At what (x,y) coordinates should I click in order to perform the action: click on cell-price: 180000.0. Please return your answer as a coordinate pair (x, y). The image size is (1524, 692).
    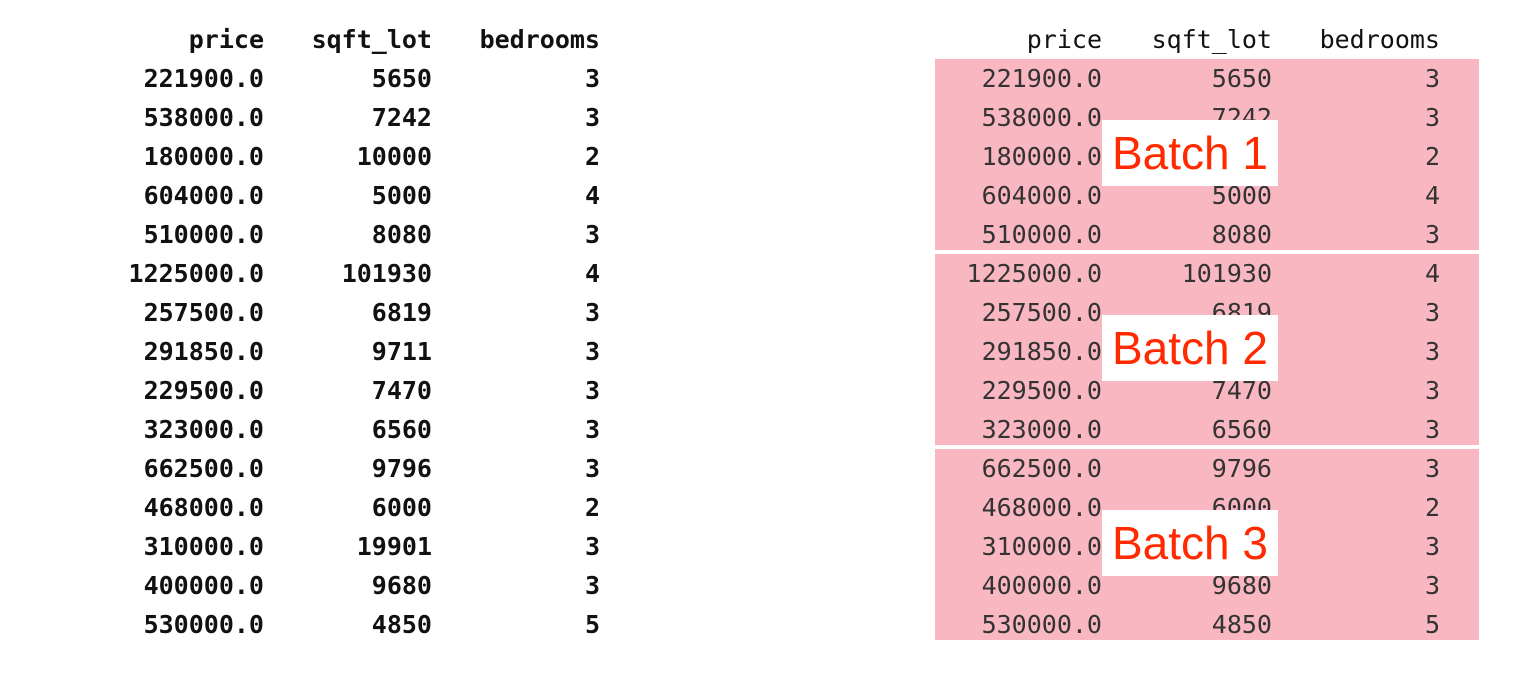
    Looking at the image, I should click on (1041, 156).